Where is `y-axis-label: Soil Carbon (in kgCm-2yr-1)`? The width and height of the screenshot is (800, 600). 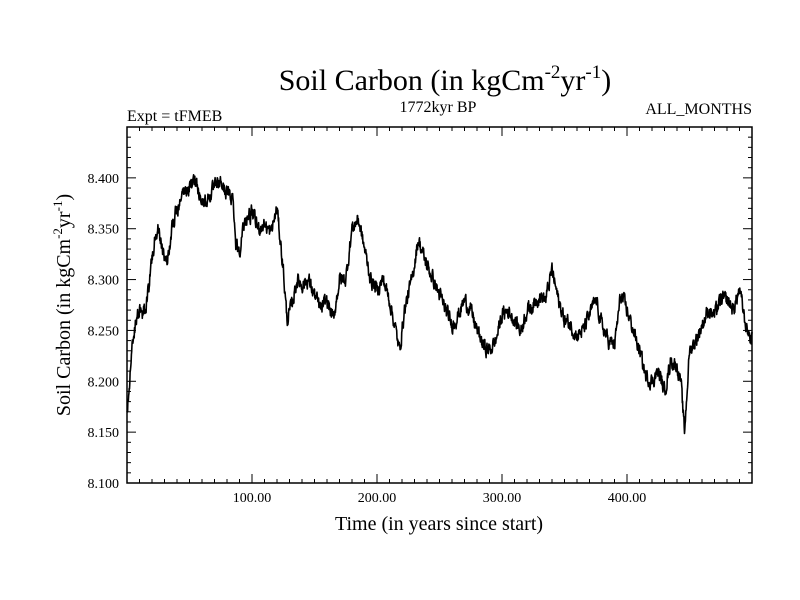 y-axis-label: Soil Carbon (in kgCm-2yr-1) is located at coordinates (62, 305).